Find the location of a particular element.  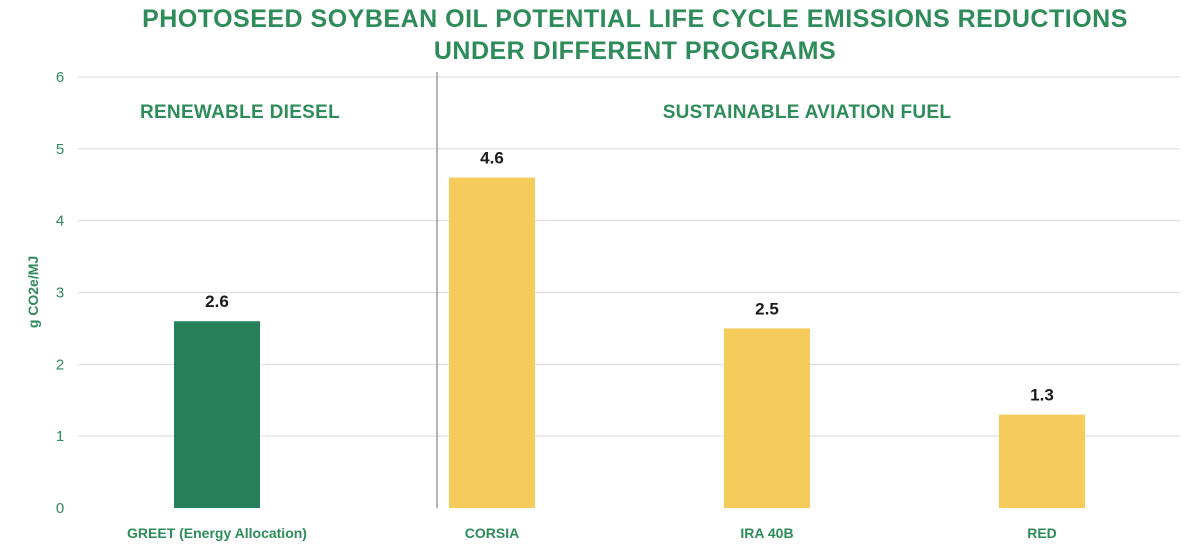

y-axis-title: g CO2e/MJ is located at coordinates (33, 292).